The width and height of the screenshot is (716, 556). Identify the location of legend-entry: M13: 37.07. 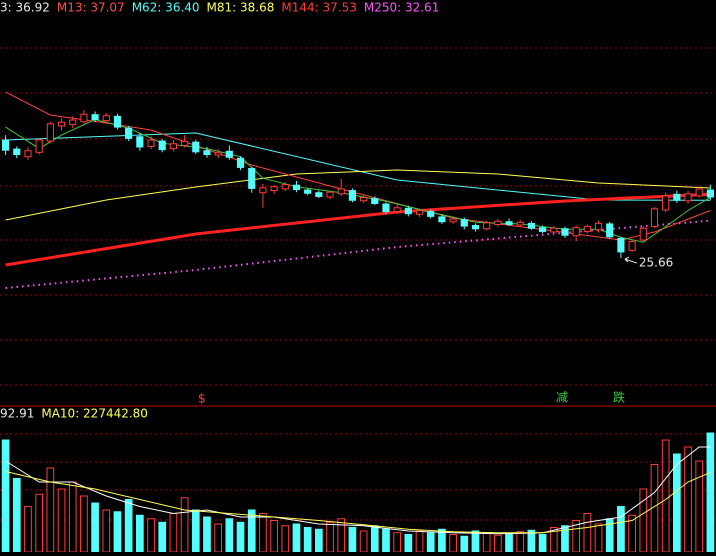
(91, 8).